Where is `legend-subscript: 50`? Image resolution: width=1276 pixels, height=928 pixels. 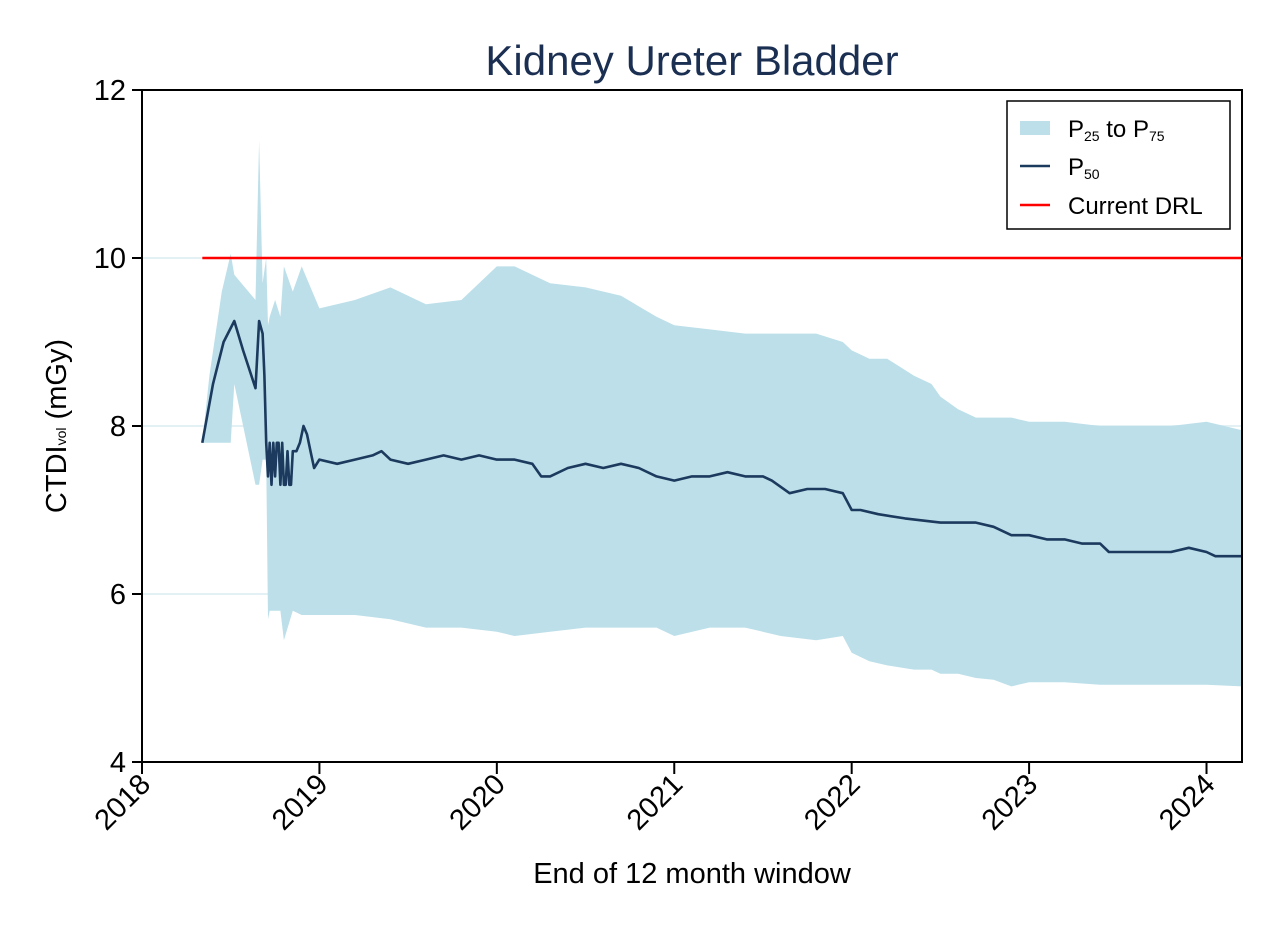
legend-subscript: 50 is located at coordinates (1092, 174).